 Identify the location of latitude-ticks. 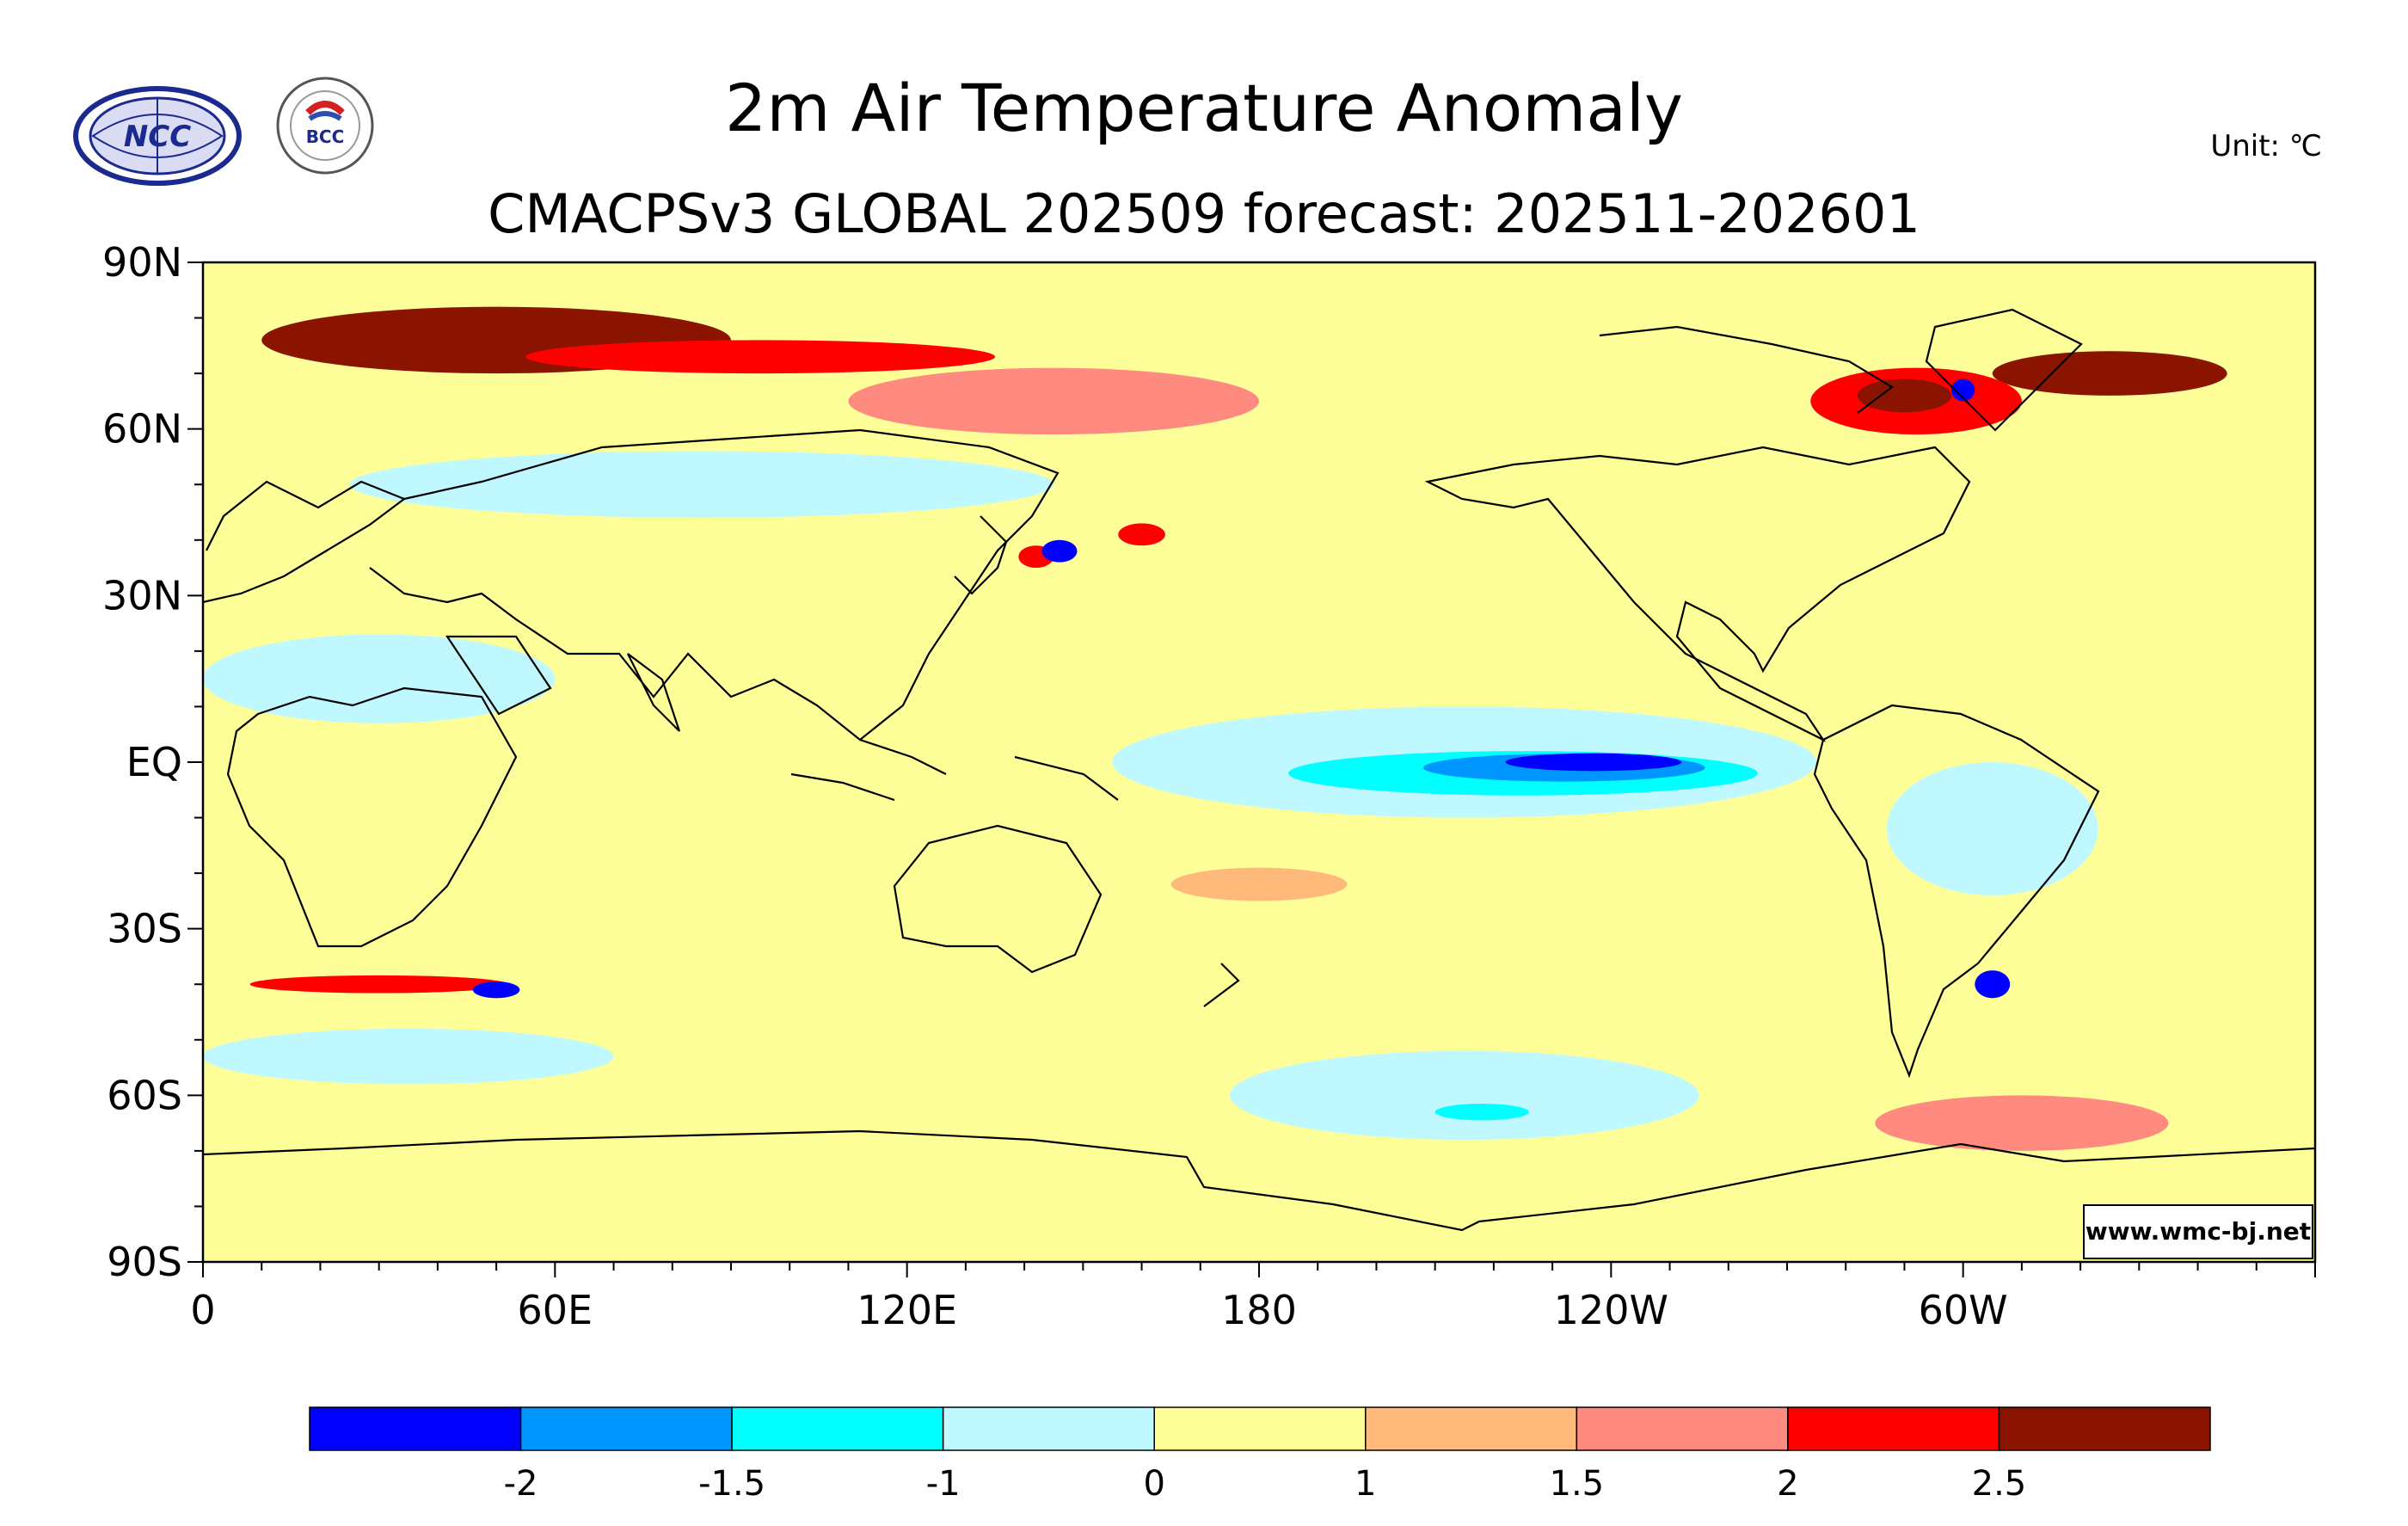
(195, 763).